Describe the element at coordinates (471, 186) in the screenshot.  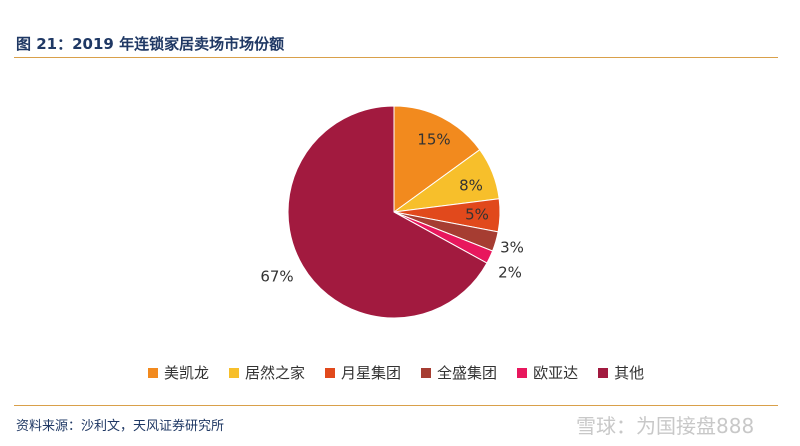
I see `slice-data-label: 8%` at that location.